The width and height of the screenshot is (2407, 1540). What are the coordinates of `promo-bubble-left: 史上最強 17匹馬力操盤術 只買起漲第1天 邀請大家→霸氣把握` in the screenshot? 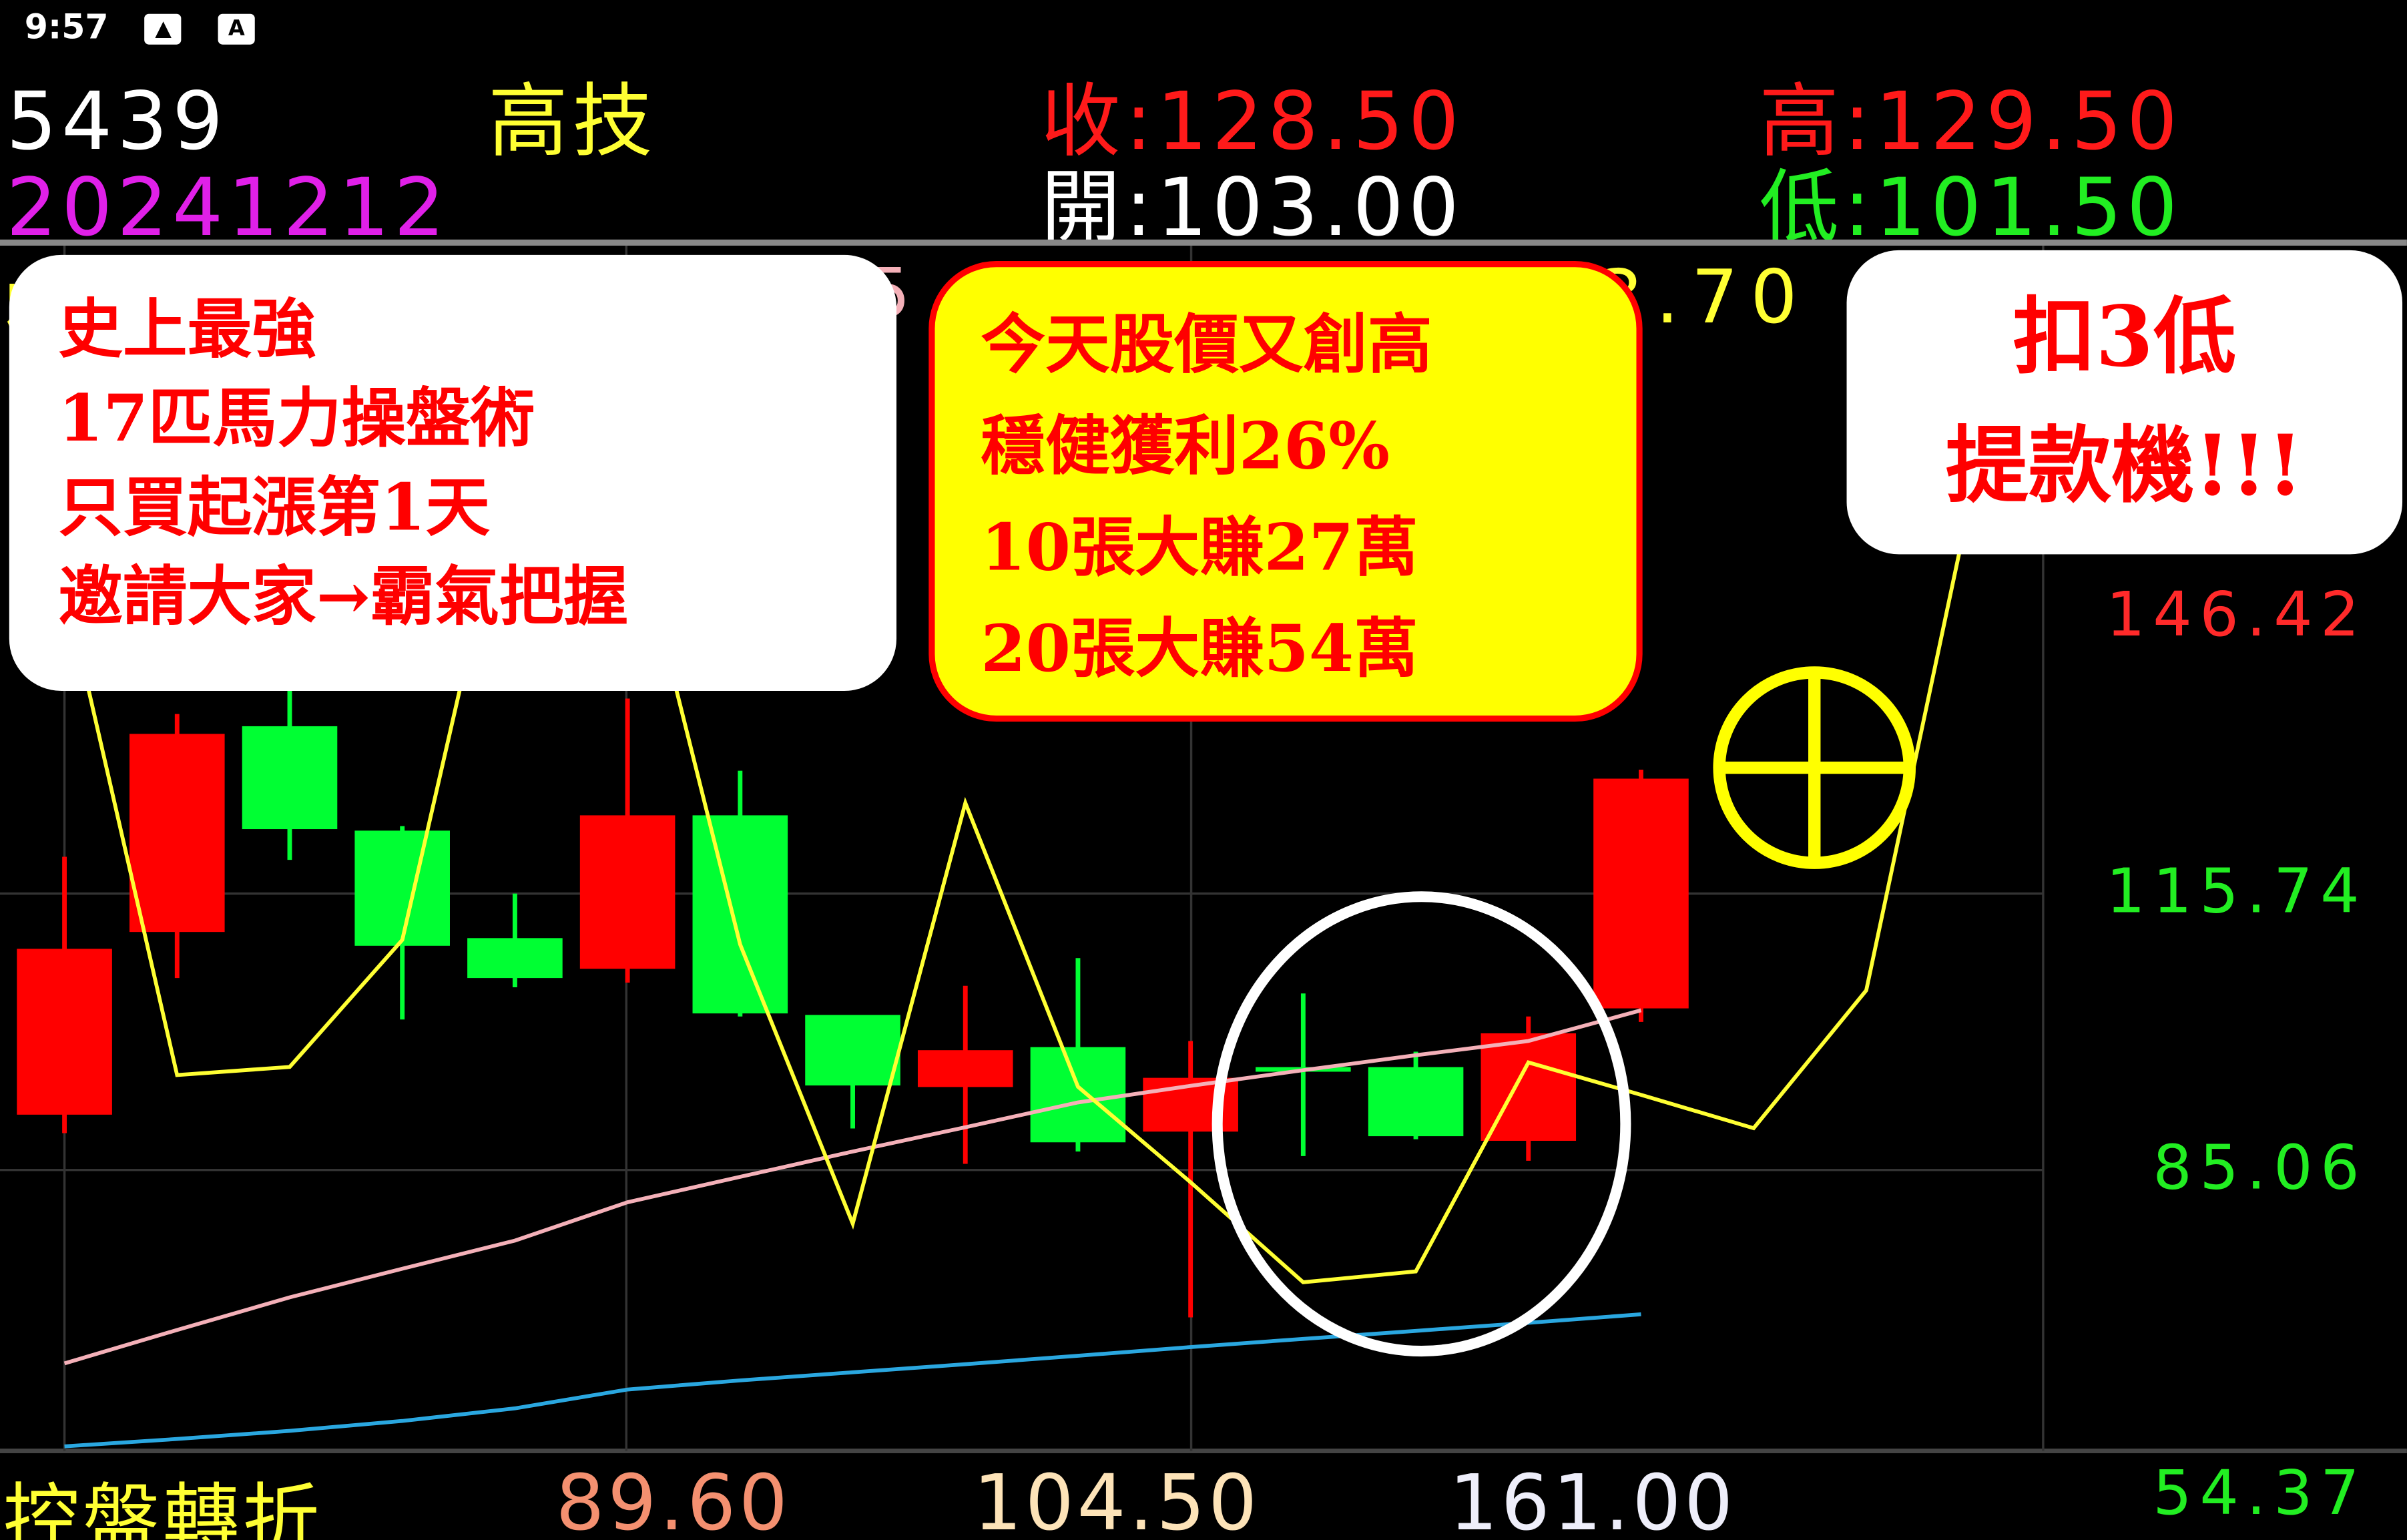 It's located at (453, 473).